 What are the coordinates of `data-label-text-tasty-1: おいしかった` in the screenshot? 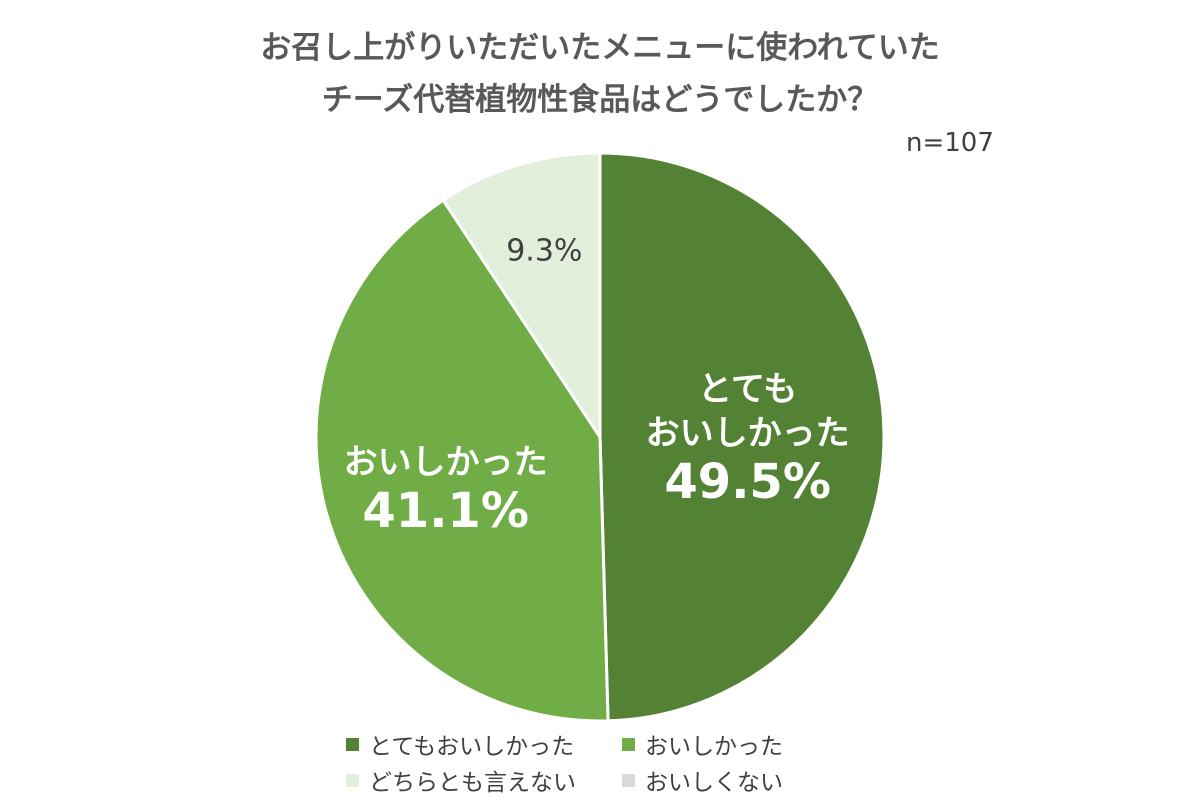 It's located at (446, 462).